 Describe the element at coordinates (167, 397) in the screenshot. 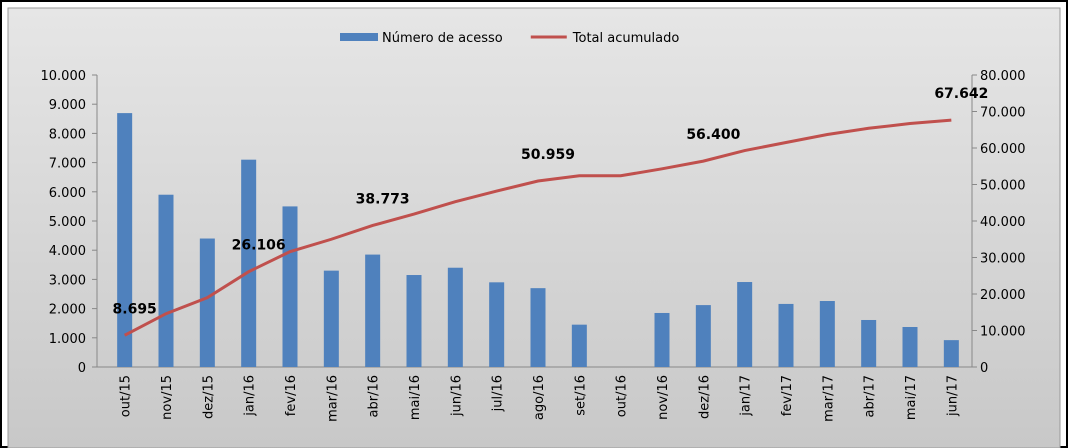

I see `x-tick-label: nov/15` at that location.